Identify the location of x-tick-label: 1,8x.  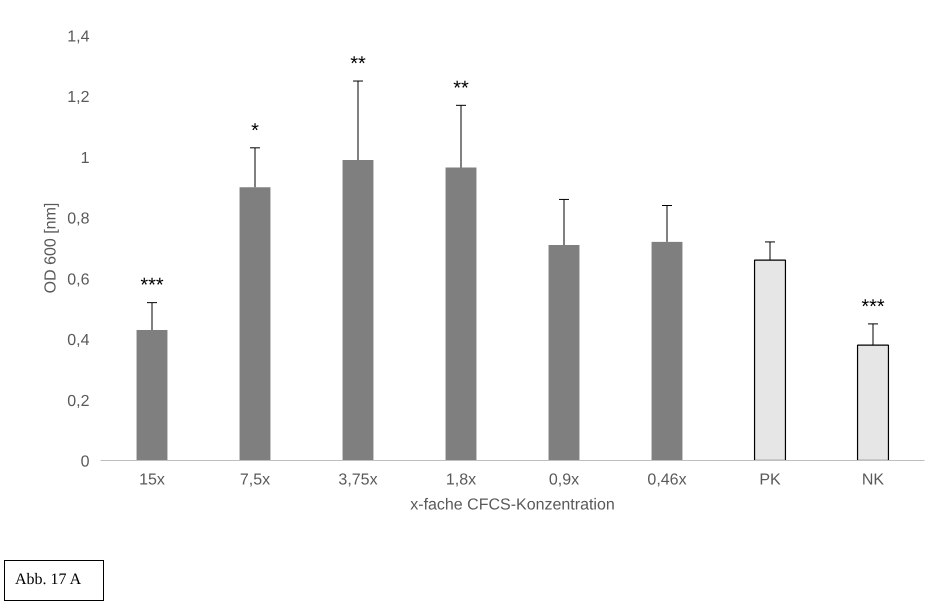
(461, 480).